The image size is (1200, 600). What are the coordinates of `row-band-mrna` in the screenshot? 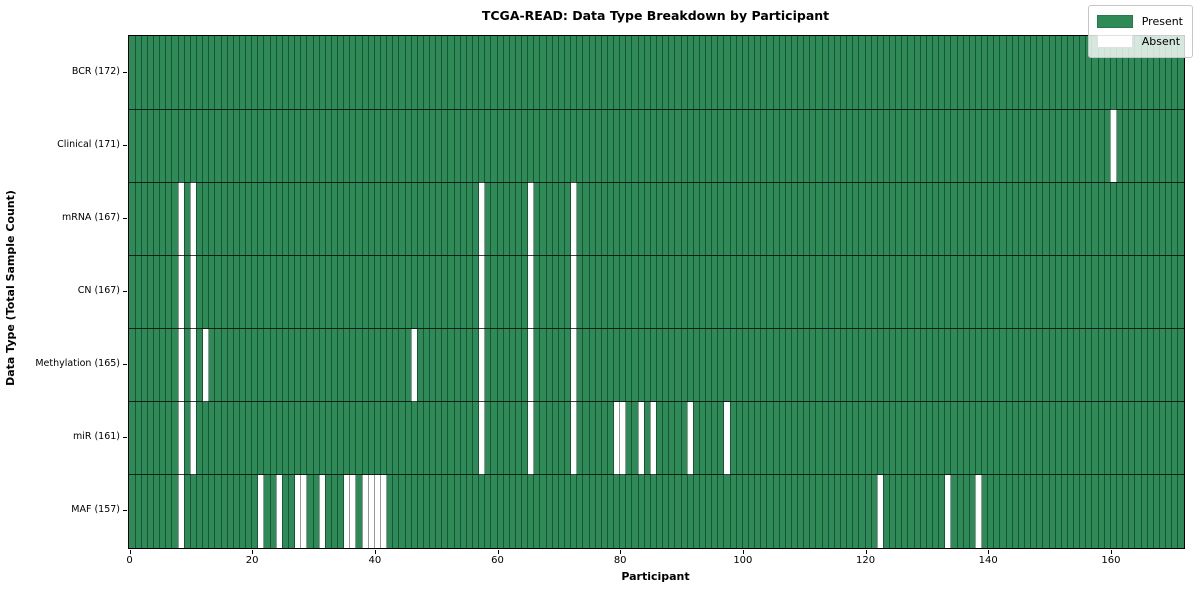 It's located at (656, 219).